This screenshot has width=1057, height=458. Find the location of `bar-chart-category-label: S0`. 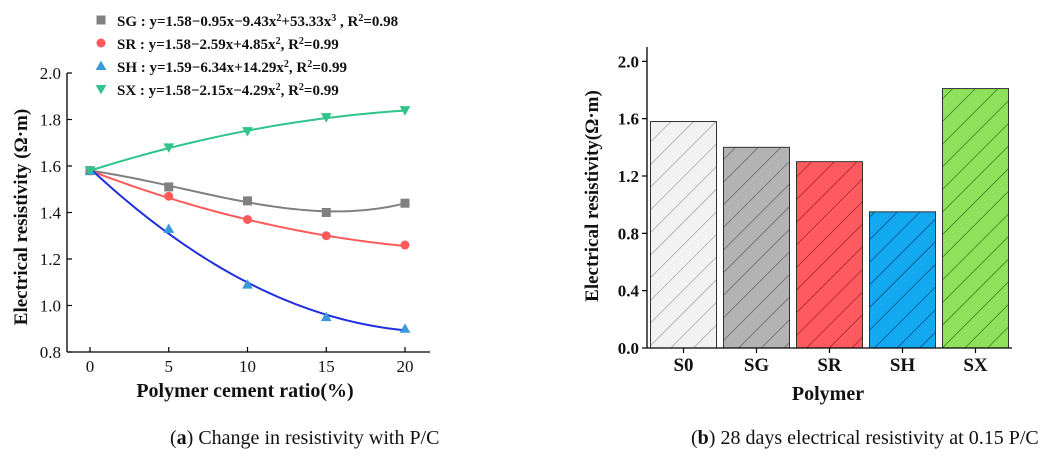

bar-chart-category-label: S0 is located at coordinates (683, 365).